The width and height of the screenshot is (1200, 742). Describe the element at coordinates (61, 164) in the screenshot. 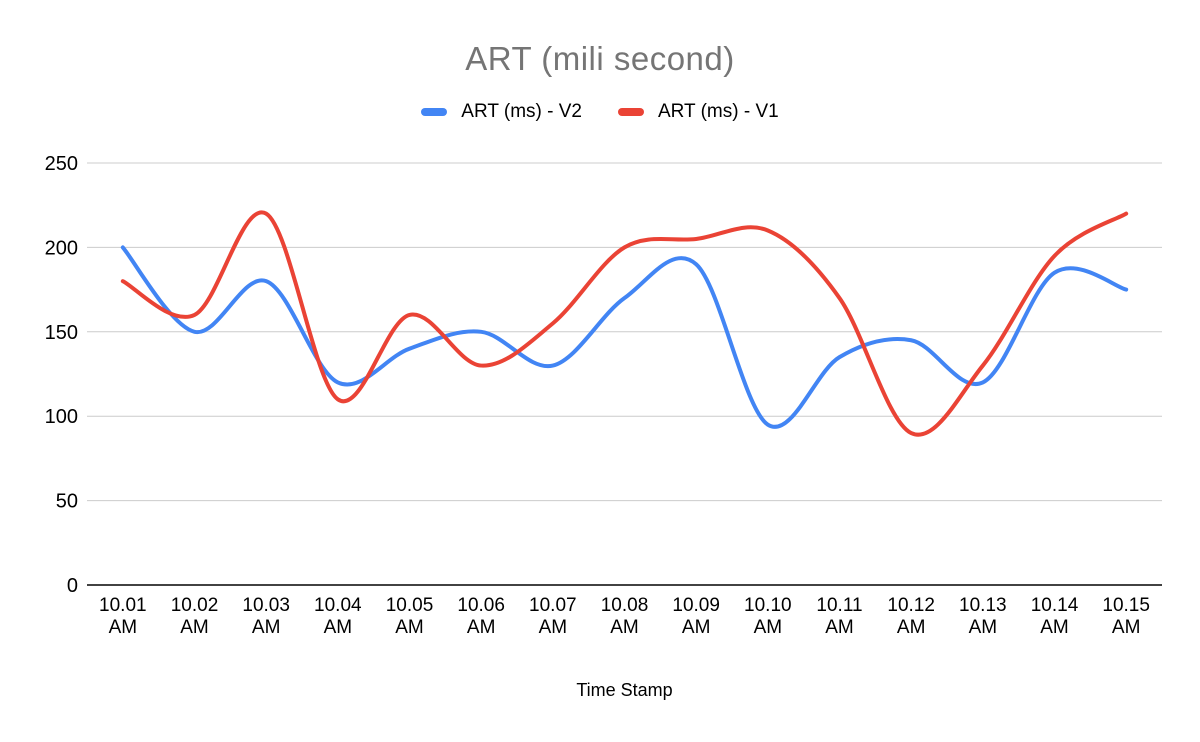

I see `y-tick-label: 250` at that location.